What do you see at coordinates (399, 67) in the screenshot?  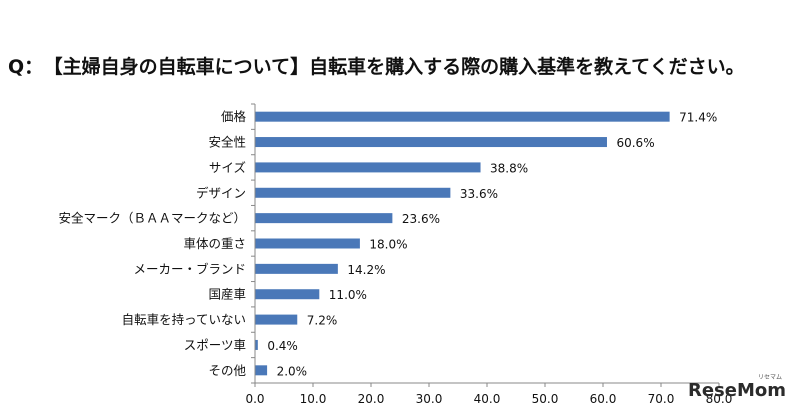 I see `title-text: 【主婦自身の自転車について】自転車を購入する際の購入基準を教えてください。` at bounding box center [399, 67].